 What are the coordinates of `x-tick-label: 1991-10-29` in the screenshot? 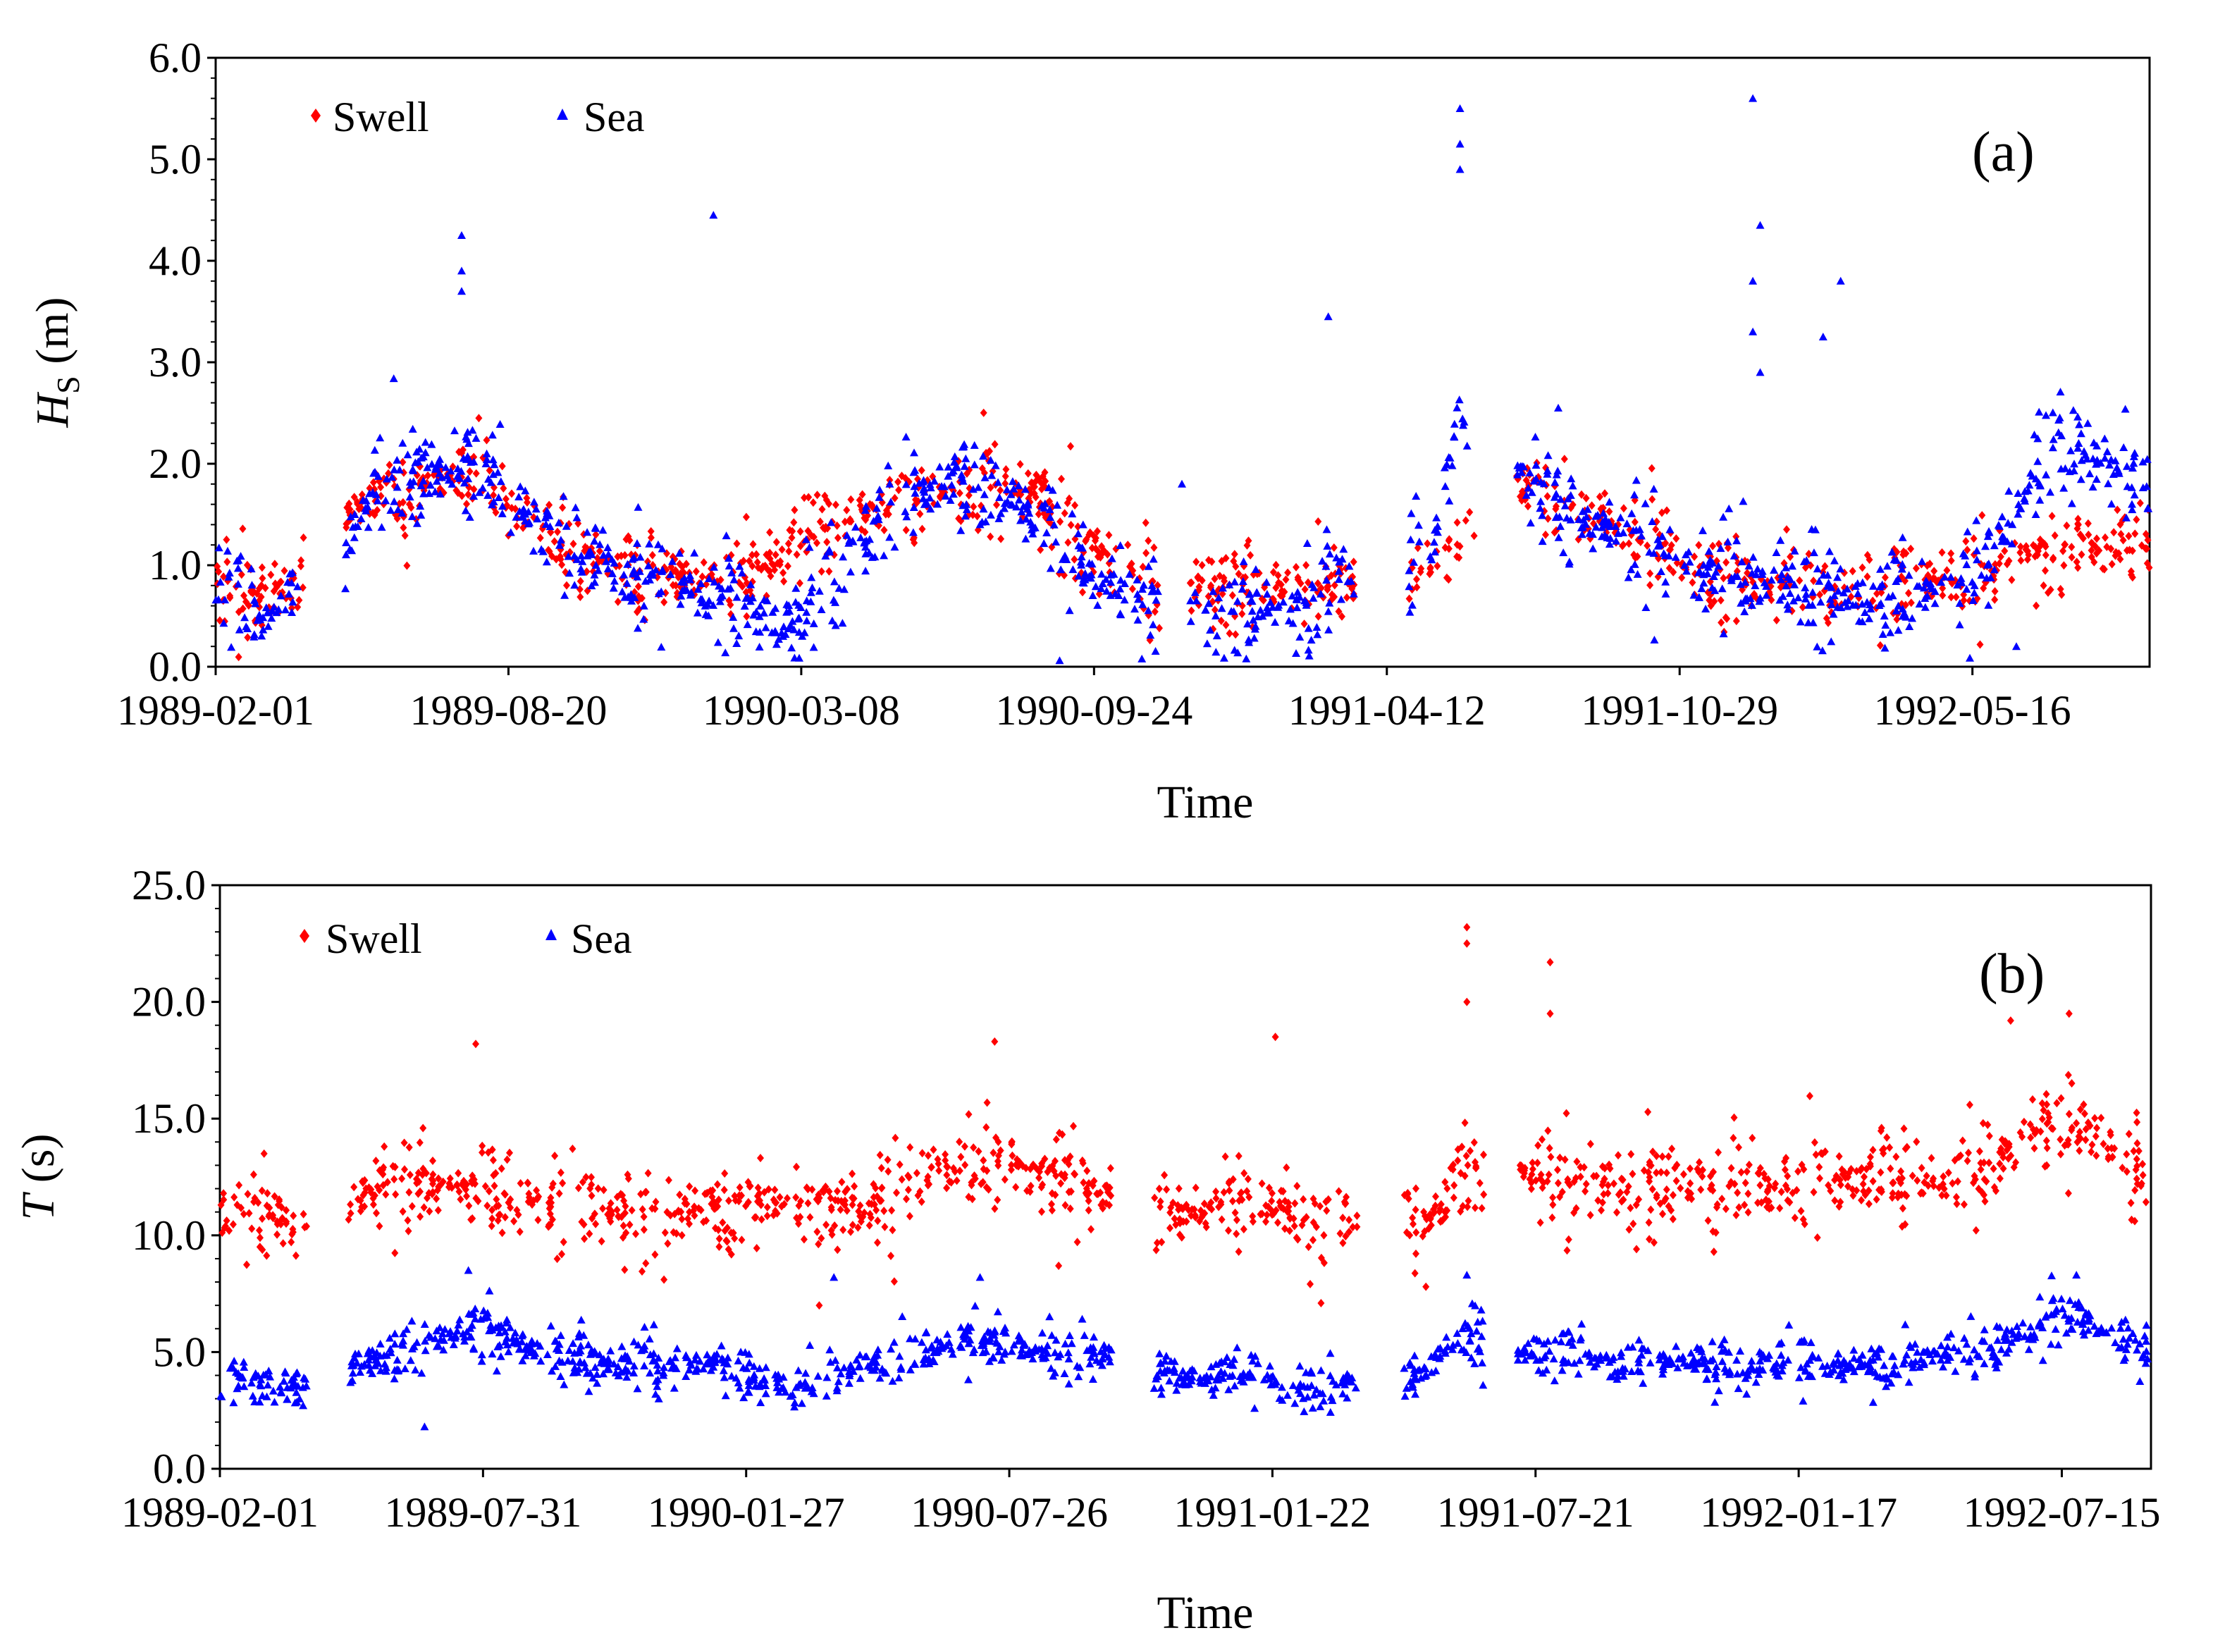 It's located at (1679, 710).